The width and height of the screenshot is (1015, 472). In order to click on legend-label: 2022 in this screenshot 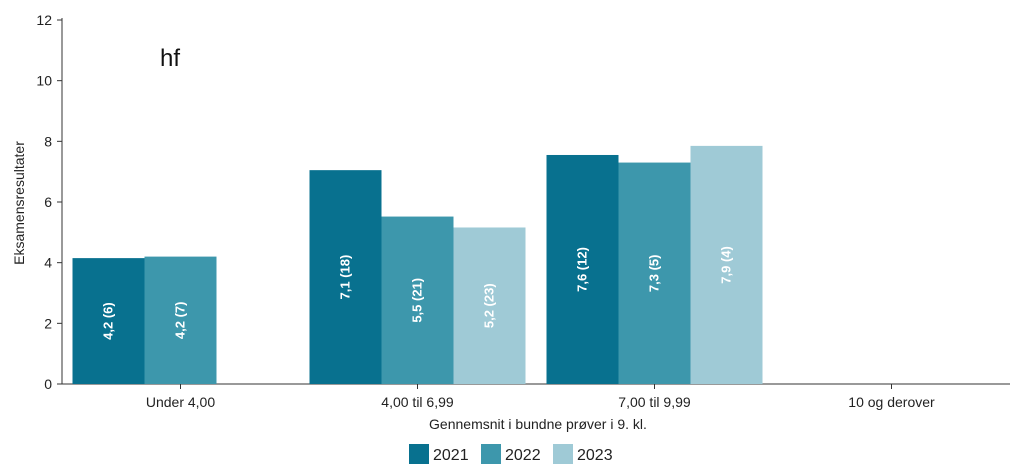, I will do `click(523, 455)`.